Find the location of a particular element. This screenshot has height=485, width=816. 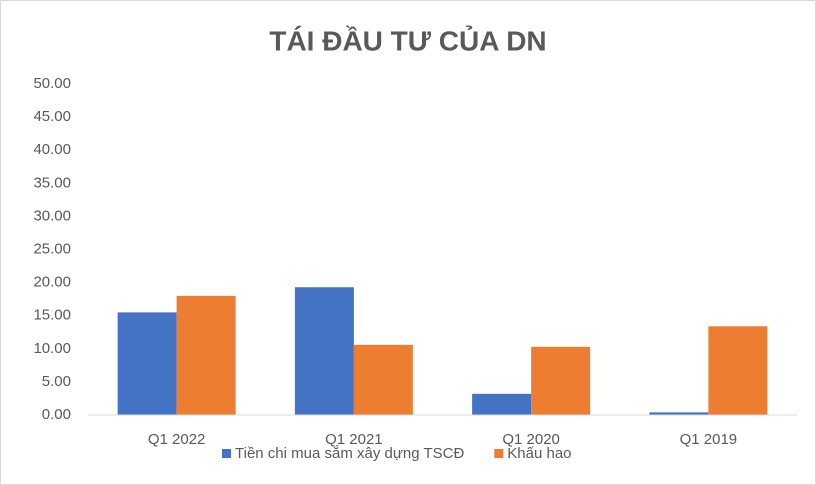

y-tick-label: 20.00 is located at coordinates (52, 282).